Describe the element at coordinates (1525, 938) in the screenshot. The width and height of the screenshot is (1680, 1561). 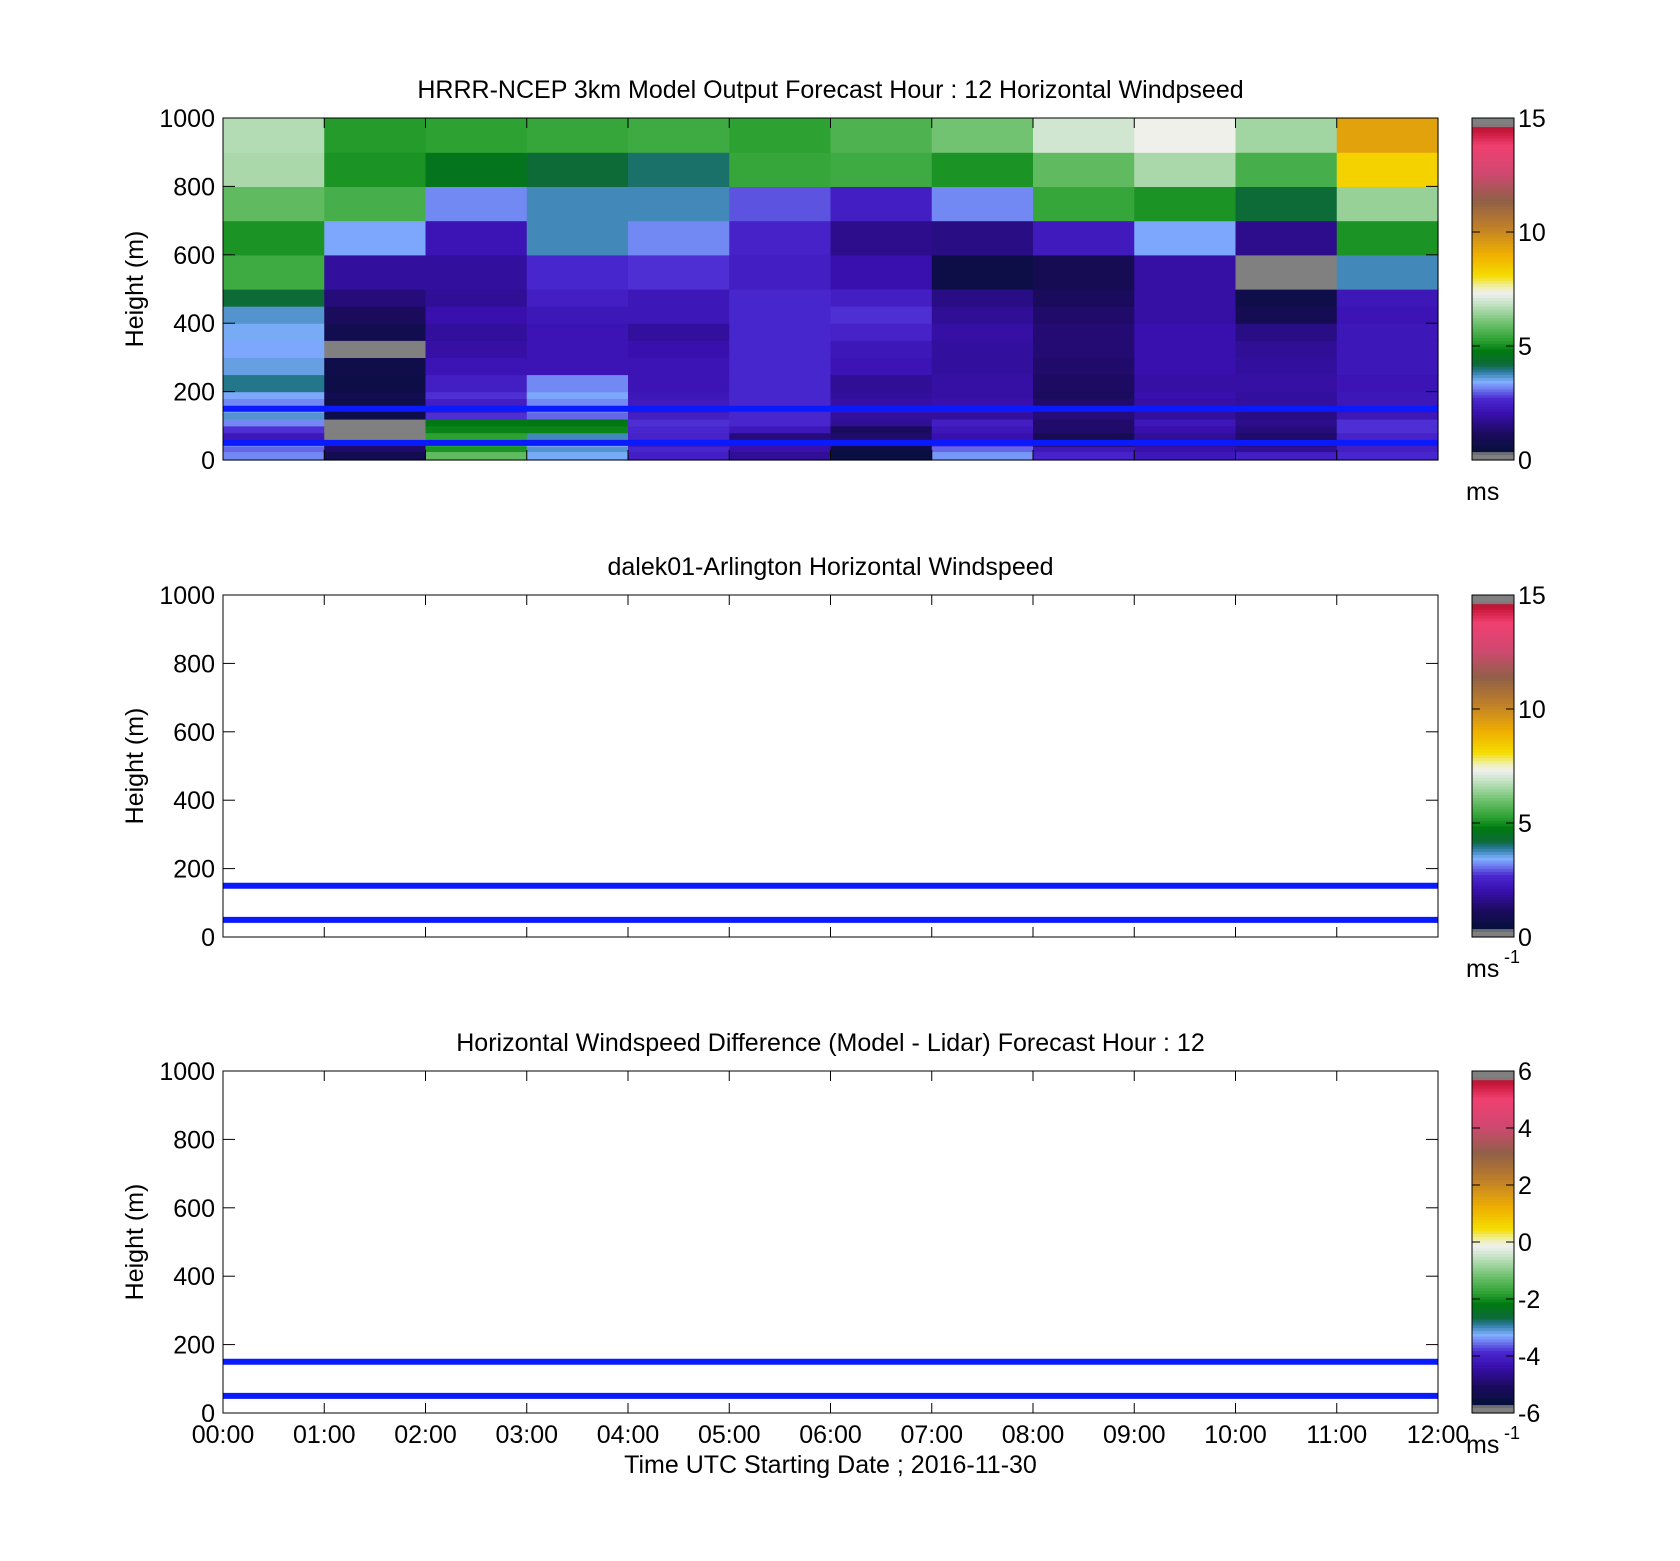
I see `colorbar-tick-label: 0` at that location.